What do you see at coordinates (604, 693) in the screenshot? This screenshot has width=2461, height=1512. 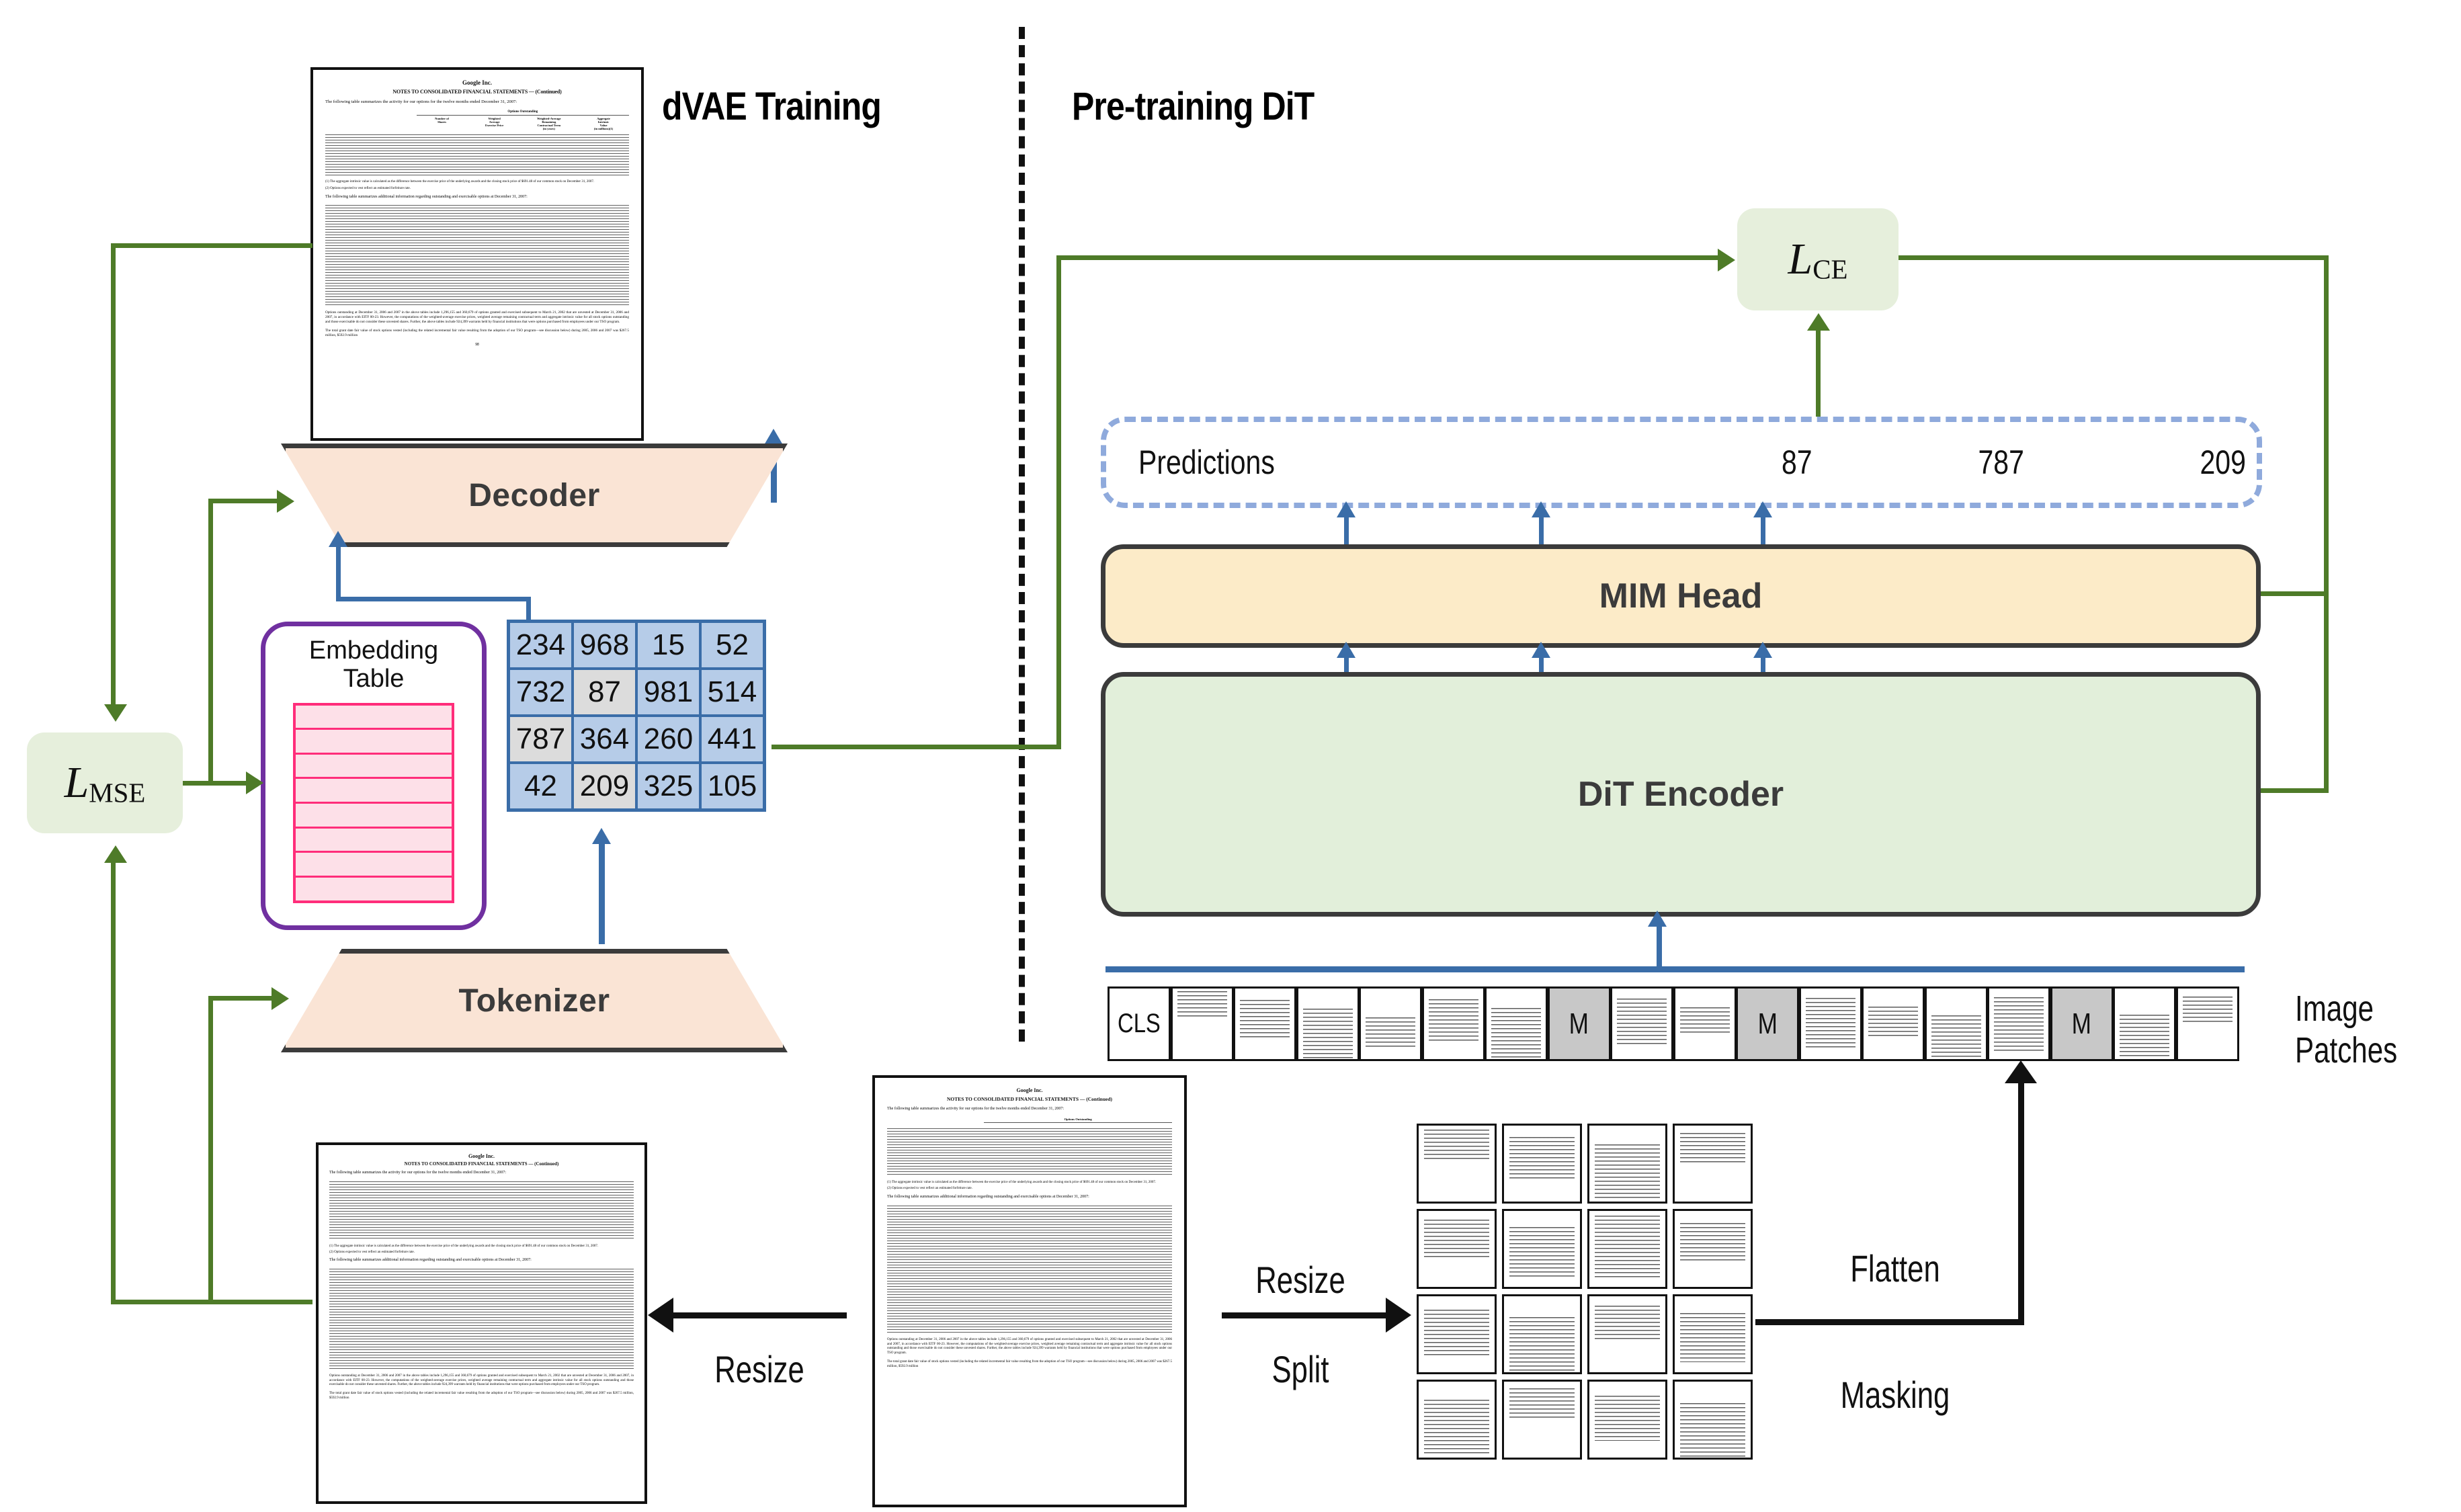 I see `token-cell: 87` at bounding box center [604, 693].